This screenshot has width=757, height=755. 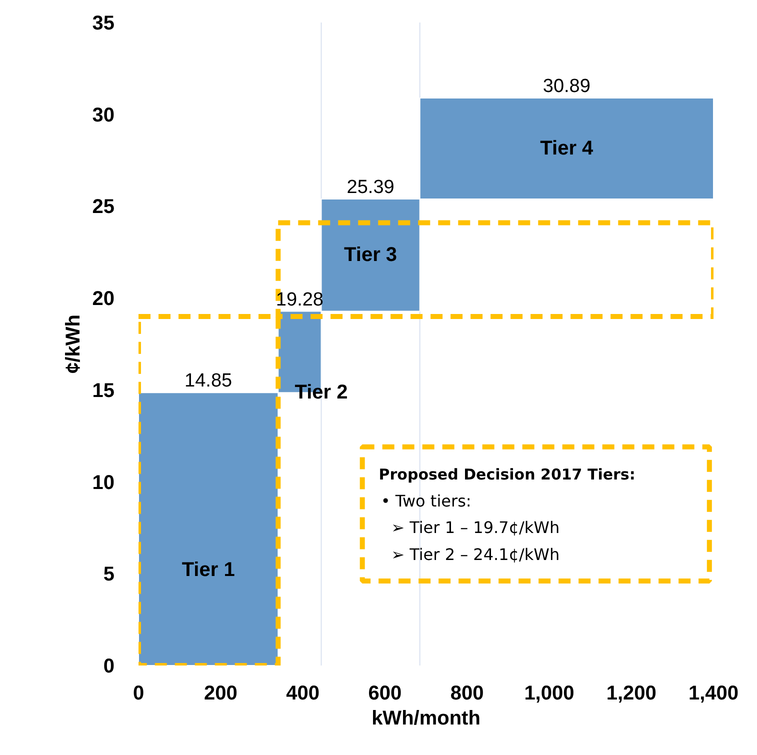 I want to click on x-axis-title: kWh/month, so click(x=426, y=719).